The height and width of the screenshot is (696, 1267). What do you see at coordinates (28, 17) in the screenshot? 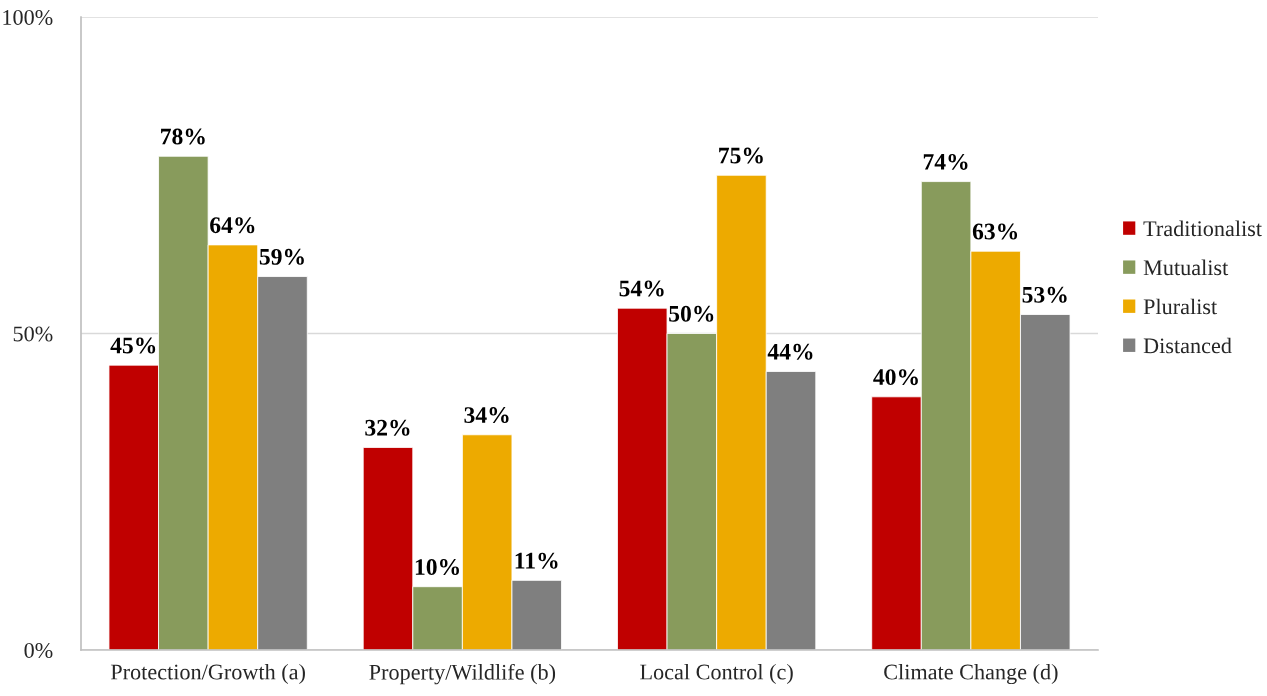
I see `y-tick-label: 100%` at bounding box center [28, 17].